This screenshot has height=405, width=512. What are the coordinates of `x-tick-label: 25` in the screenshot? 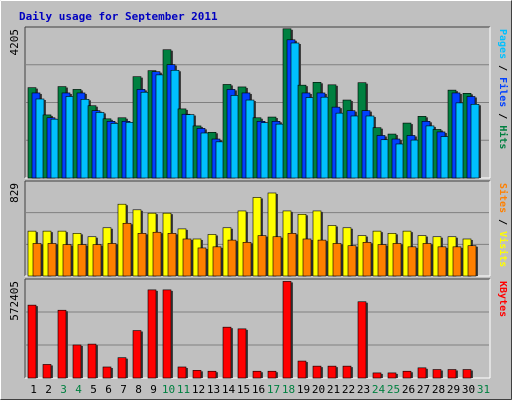 It's located at (393, 389).